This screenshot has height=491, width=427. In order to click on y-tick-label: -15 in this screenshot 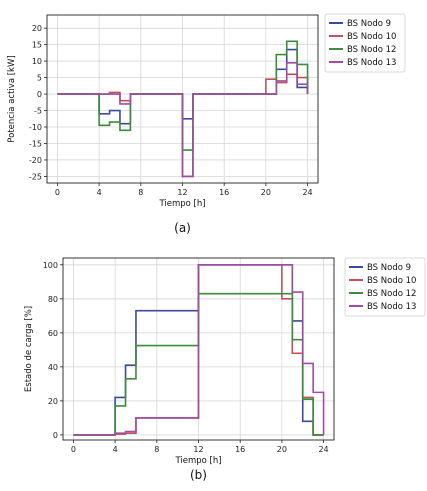, I will do `click(35, 143)`.